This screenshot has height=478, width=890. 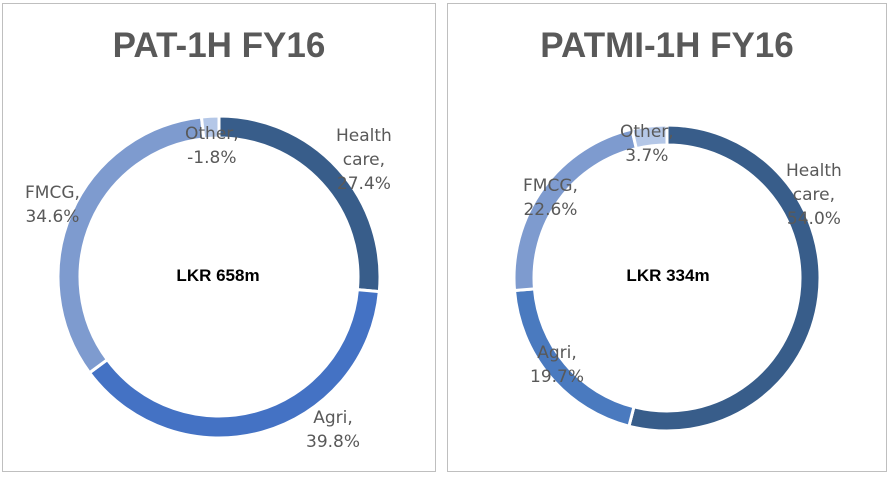 I want to click on slice-label-line: -1.8%, so click(x=212, y=158).